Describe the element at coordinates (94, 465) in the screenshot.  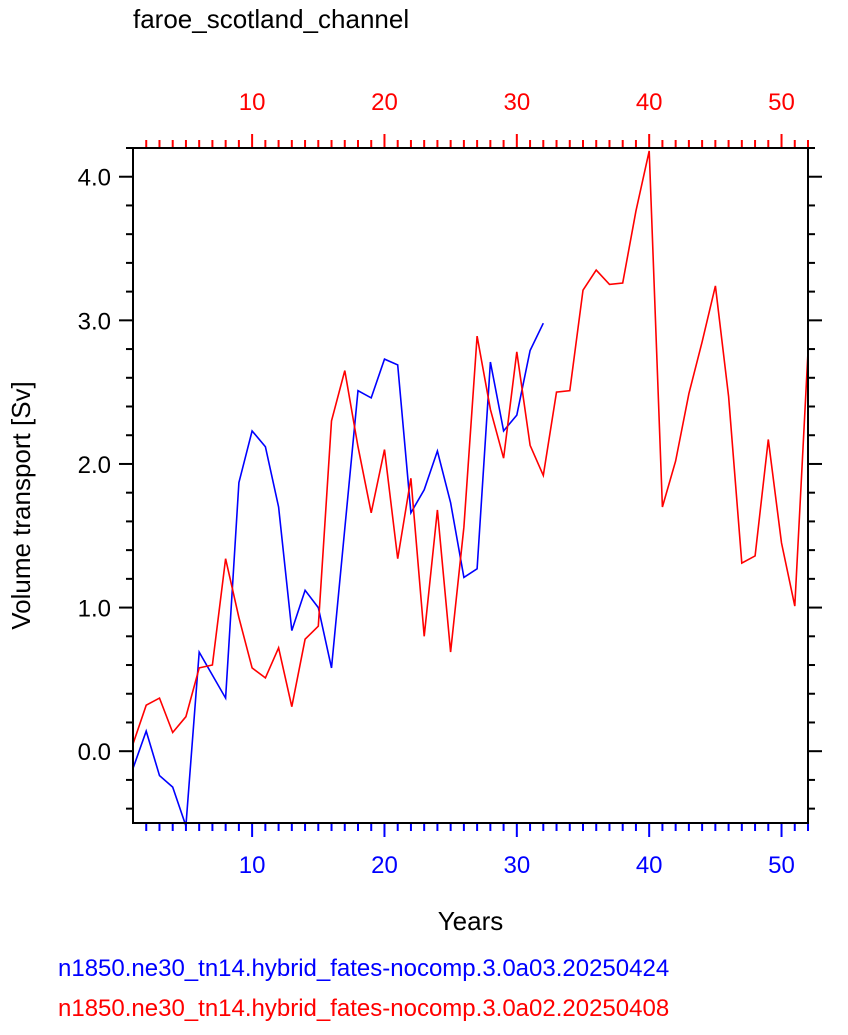
I see `y-tick-label: 2.0` at that location.